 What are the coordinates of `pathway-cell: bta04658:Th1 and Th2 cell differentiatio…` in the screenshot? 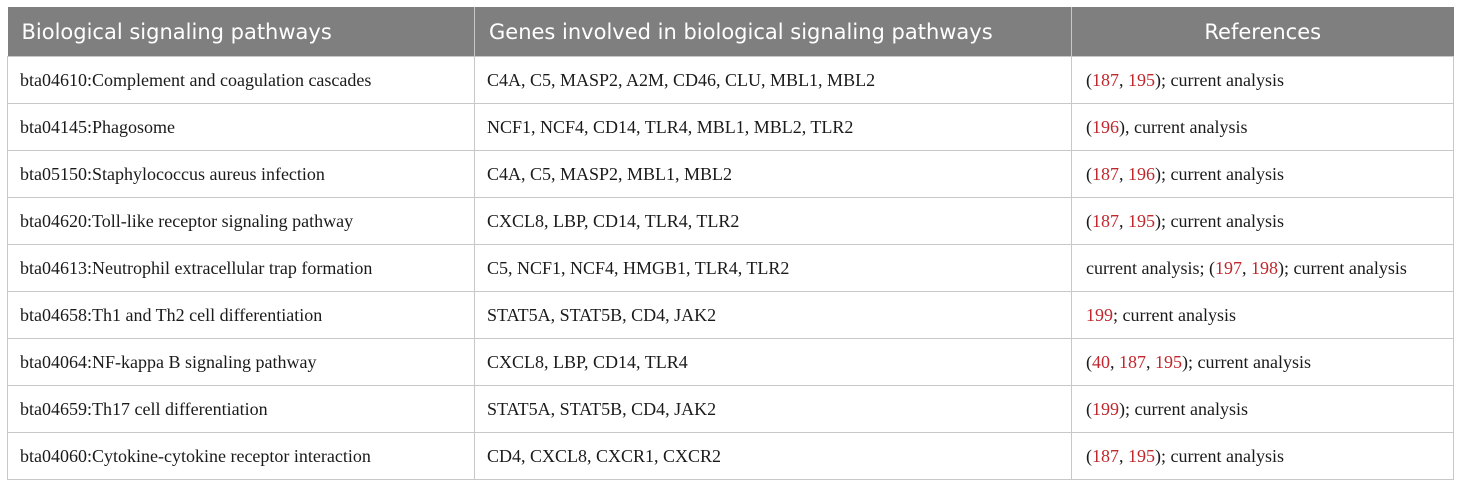 It's located at (241, 315).